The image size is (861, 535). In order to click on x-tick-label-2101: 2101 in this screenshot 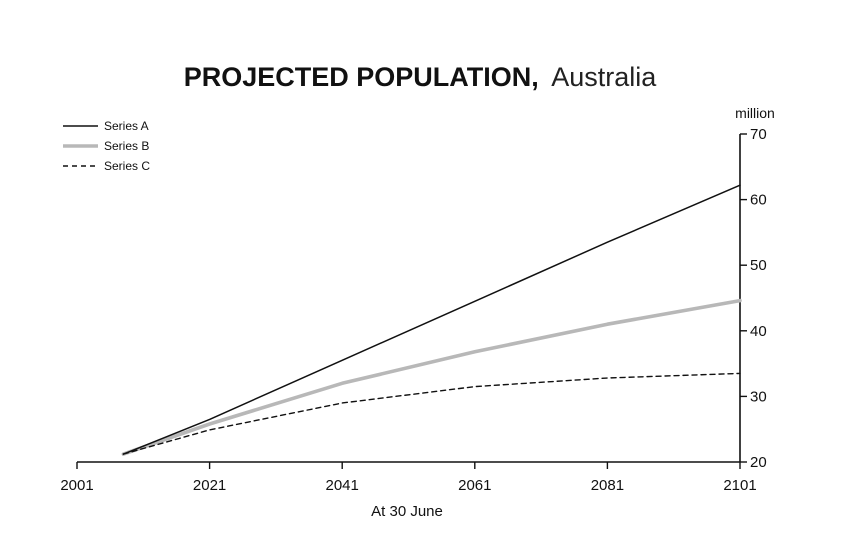, I will do `click(739, 485)`.